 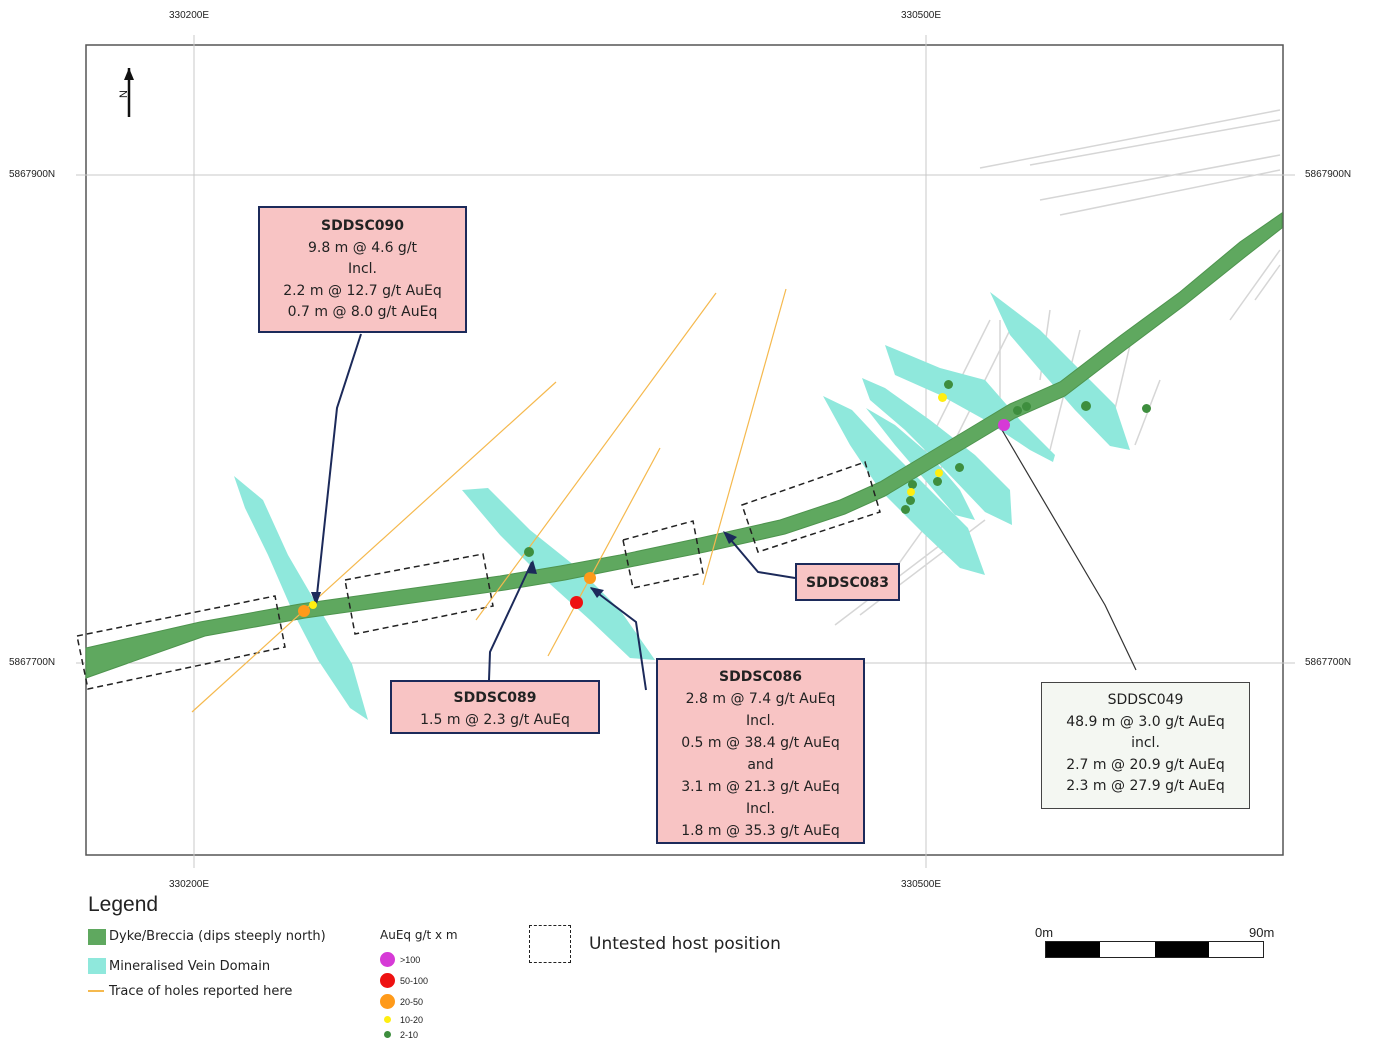 I want to click on easting-label-top: 330200E, so click(x=189, y=15).